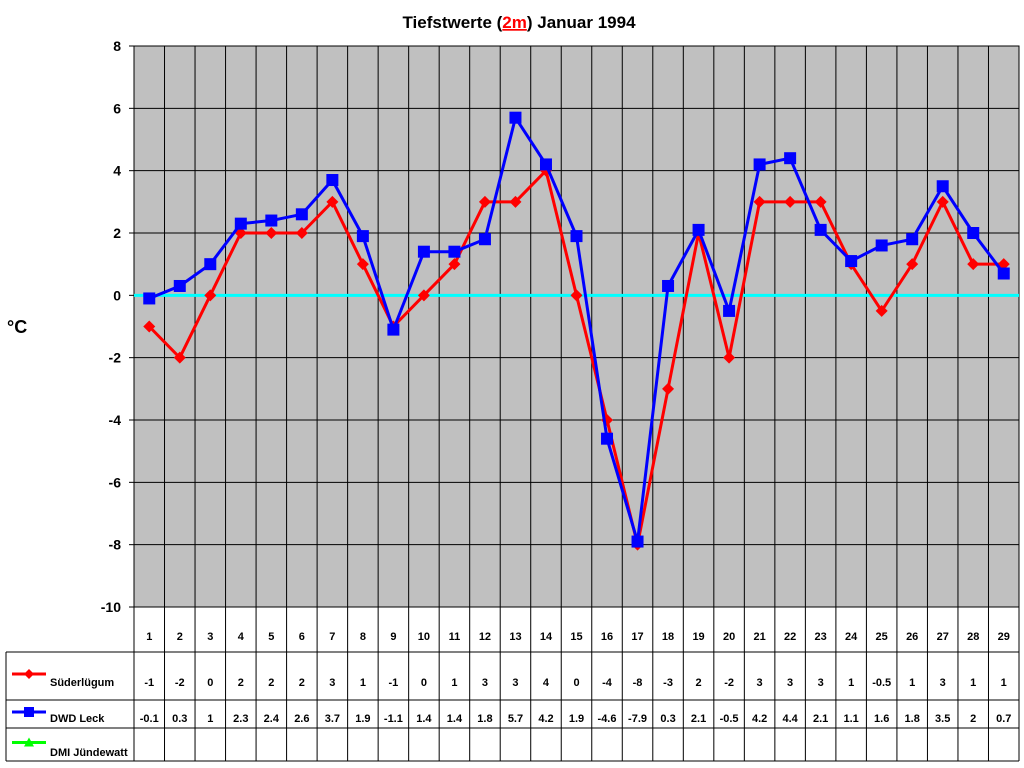  I want to click on x-category-label: 24, so click(851, 637).